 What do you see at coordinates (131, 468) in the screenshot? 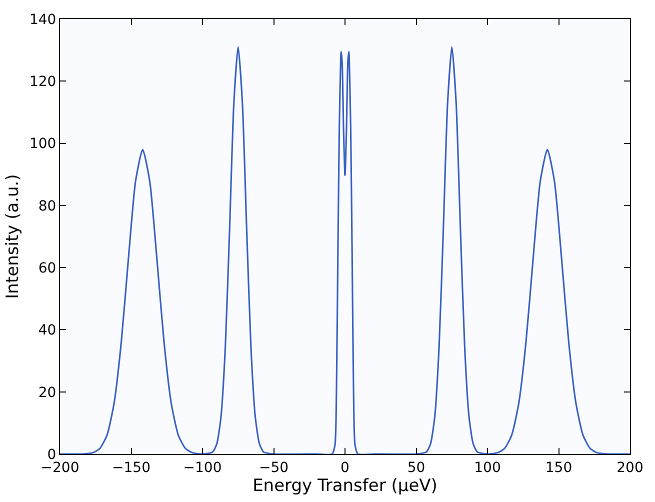
I see `x-tick-label: −150` at bounding box center [131, 468].